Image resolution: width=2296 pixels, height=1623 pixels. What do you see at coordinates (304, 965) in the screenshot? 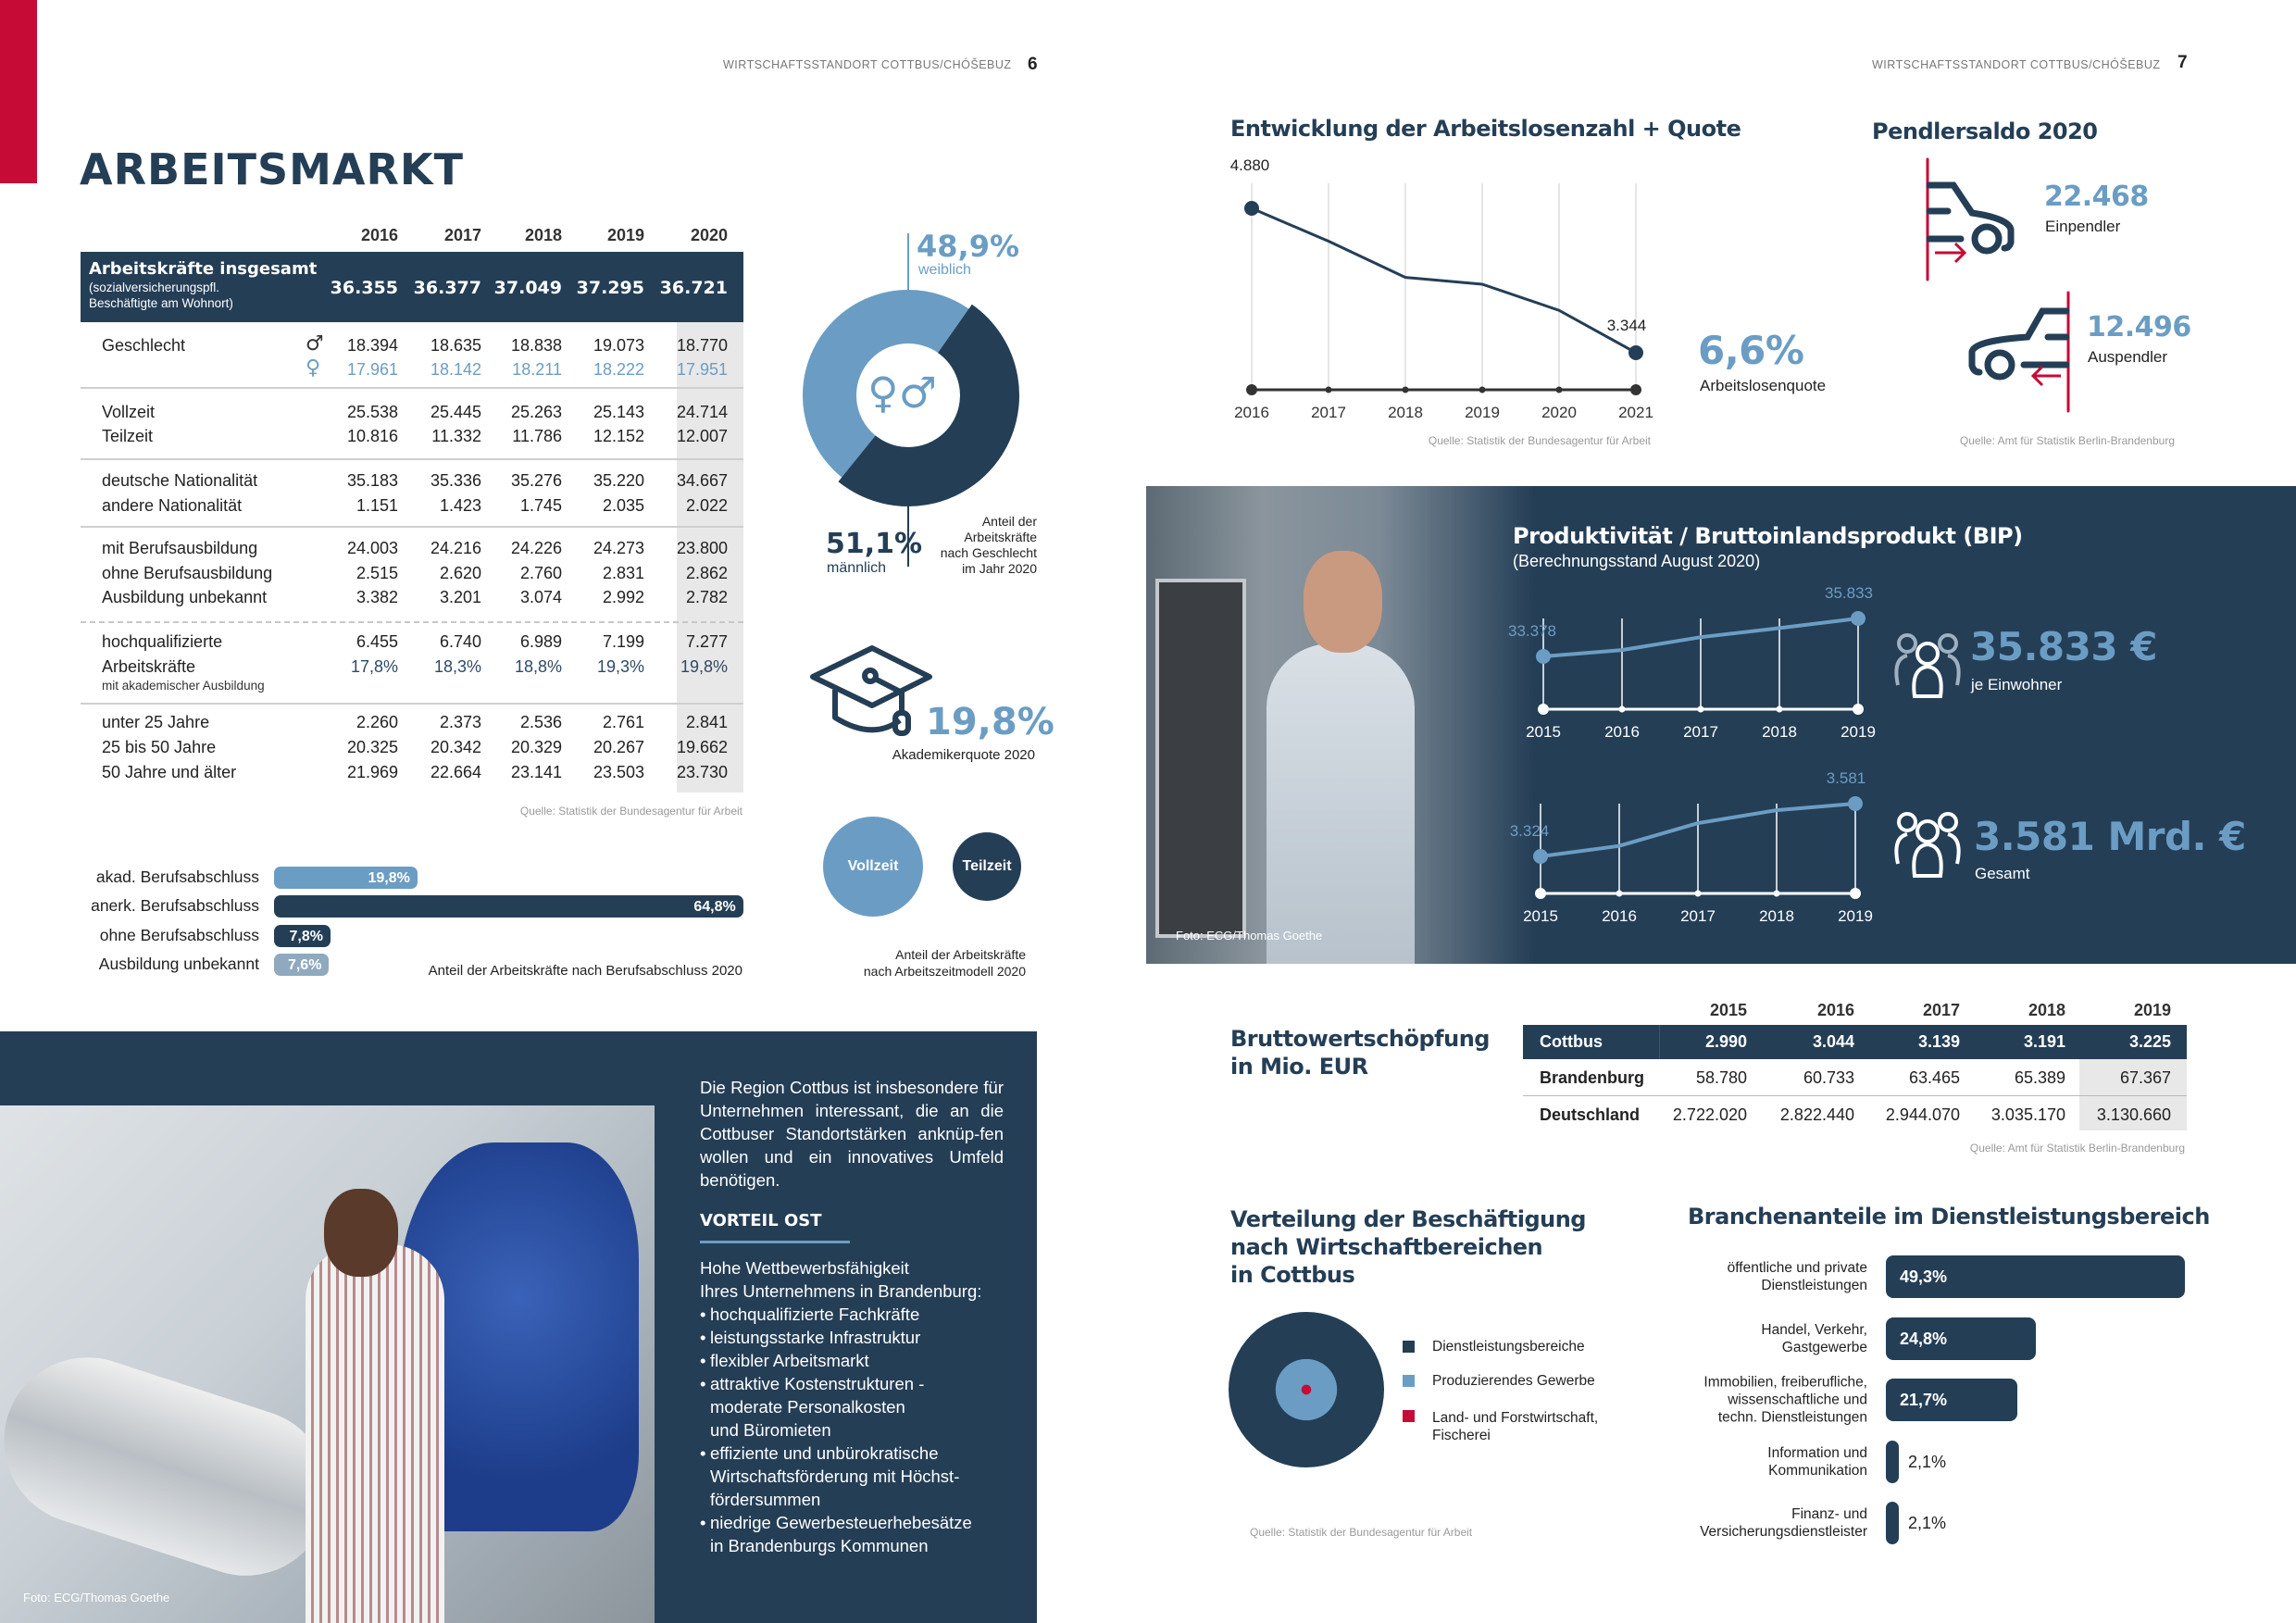
I see `bar-value-label: 7,6%` at bounding box center [304, 965].